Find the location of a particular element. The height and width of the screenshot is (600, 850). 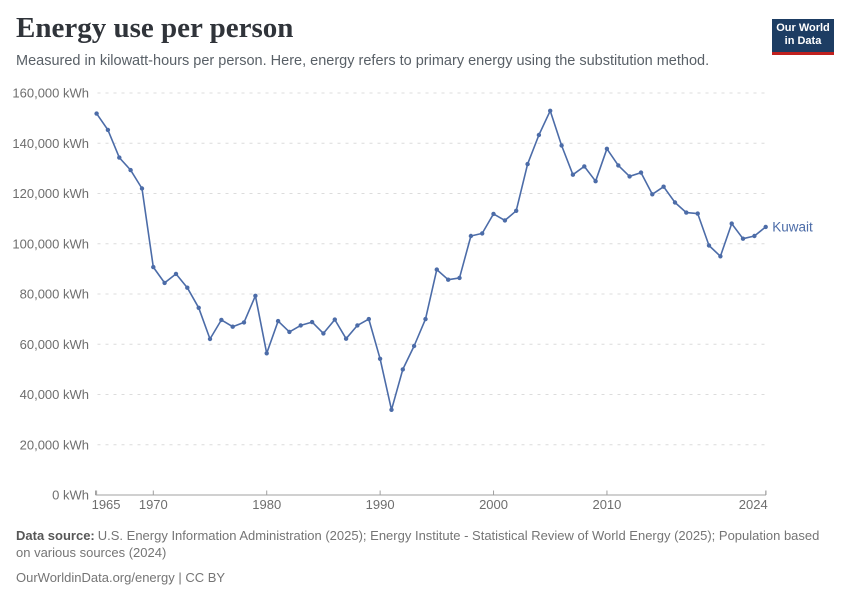

y-tick-label: 20,000 kWh is located at coordinates (54, 444).